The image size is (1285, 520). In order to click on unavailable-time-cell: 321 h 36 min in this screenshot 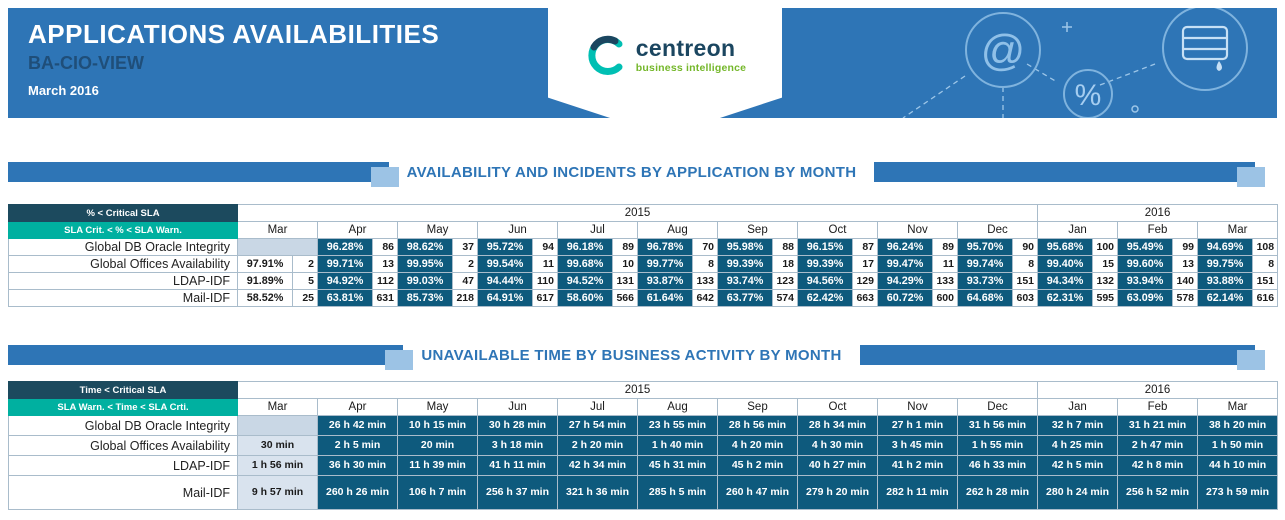, I will do `click(597, 492)`.